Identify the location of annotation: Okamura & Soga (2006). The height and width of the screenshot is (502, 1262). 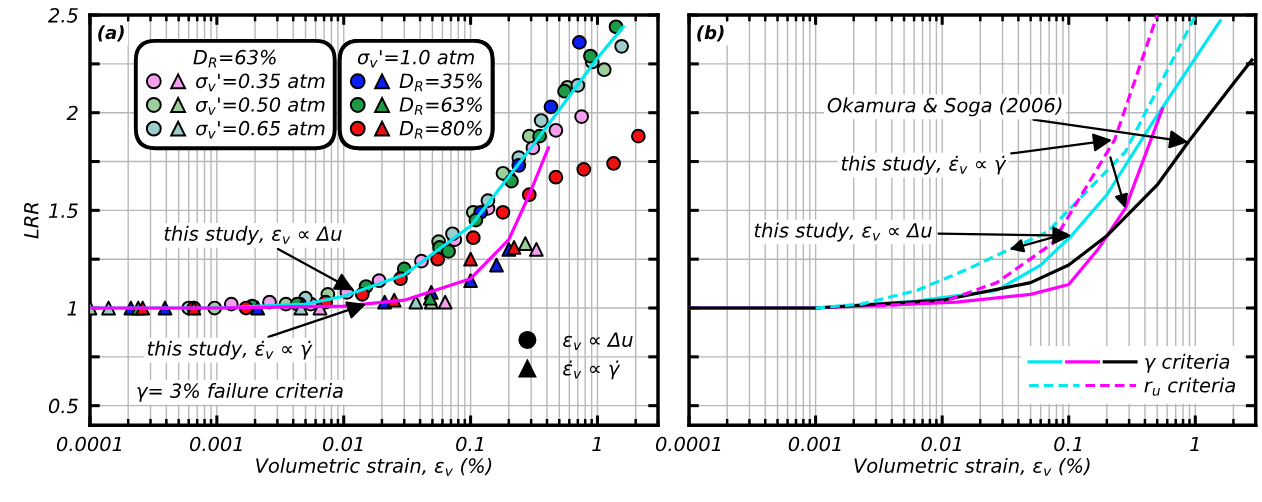
(944, 107).